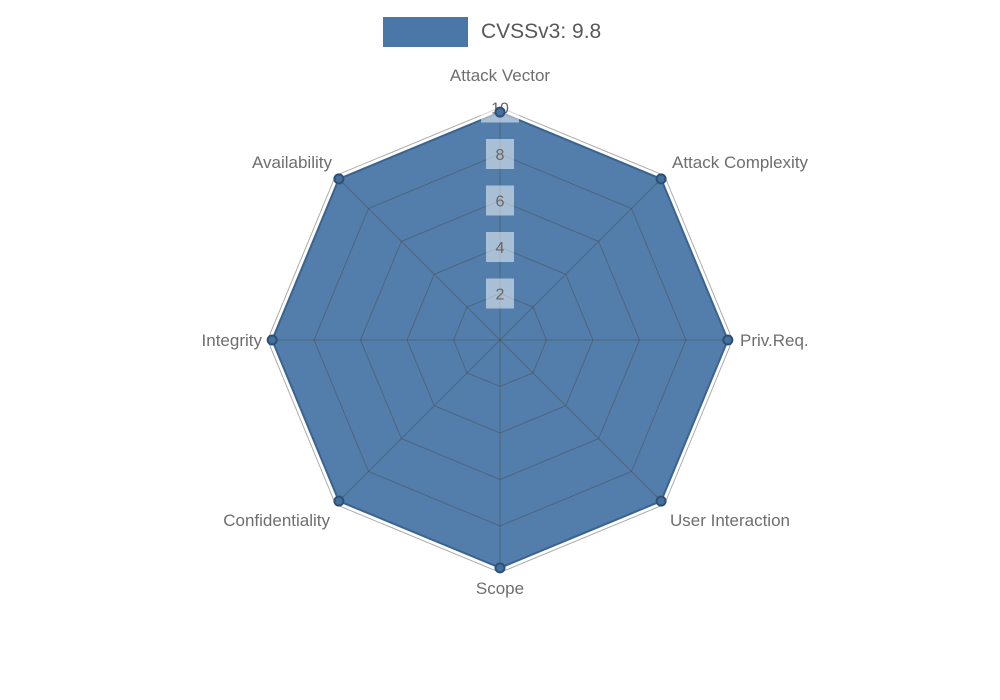  I want to click on tick-4: 4, so click(500, 247).